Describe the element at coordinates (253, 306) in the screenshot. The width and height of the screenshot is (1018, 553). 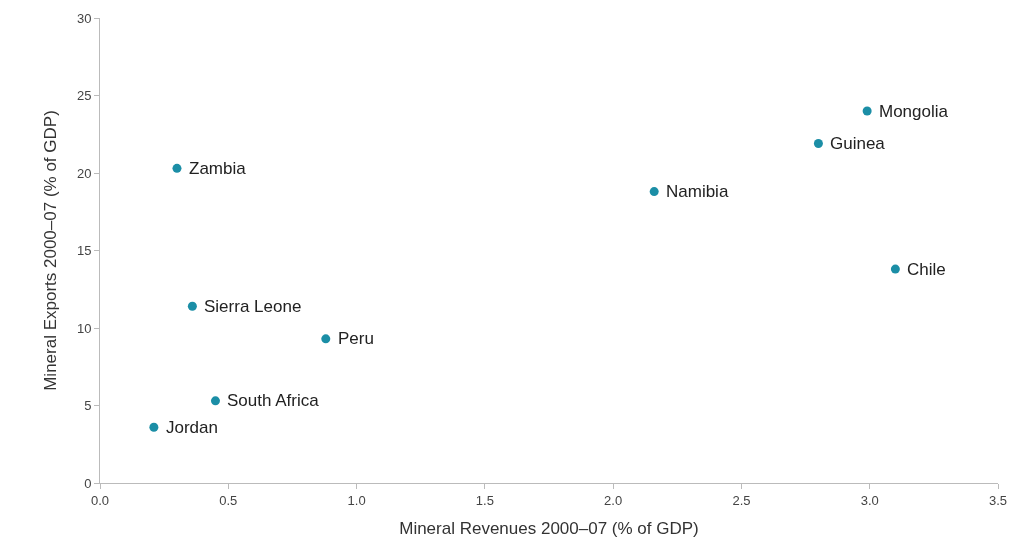
I see `annotation: Sierra Leone` at that location.